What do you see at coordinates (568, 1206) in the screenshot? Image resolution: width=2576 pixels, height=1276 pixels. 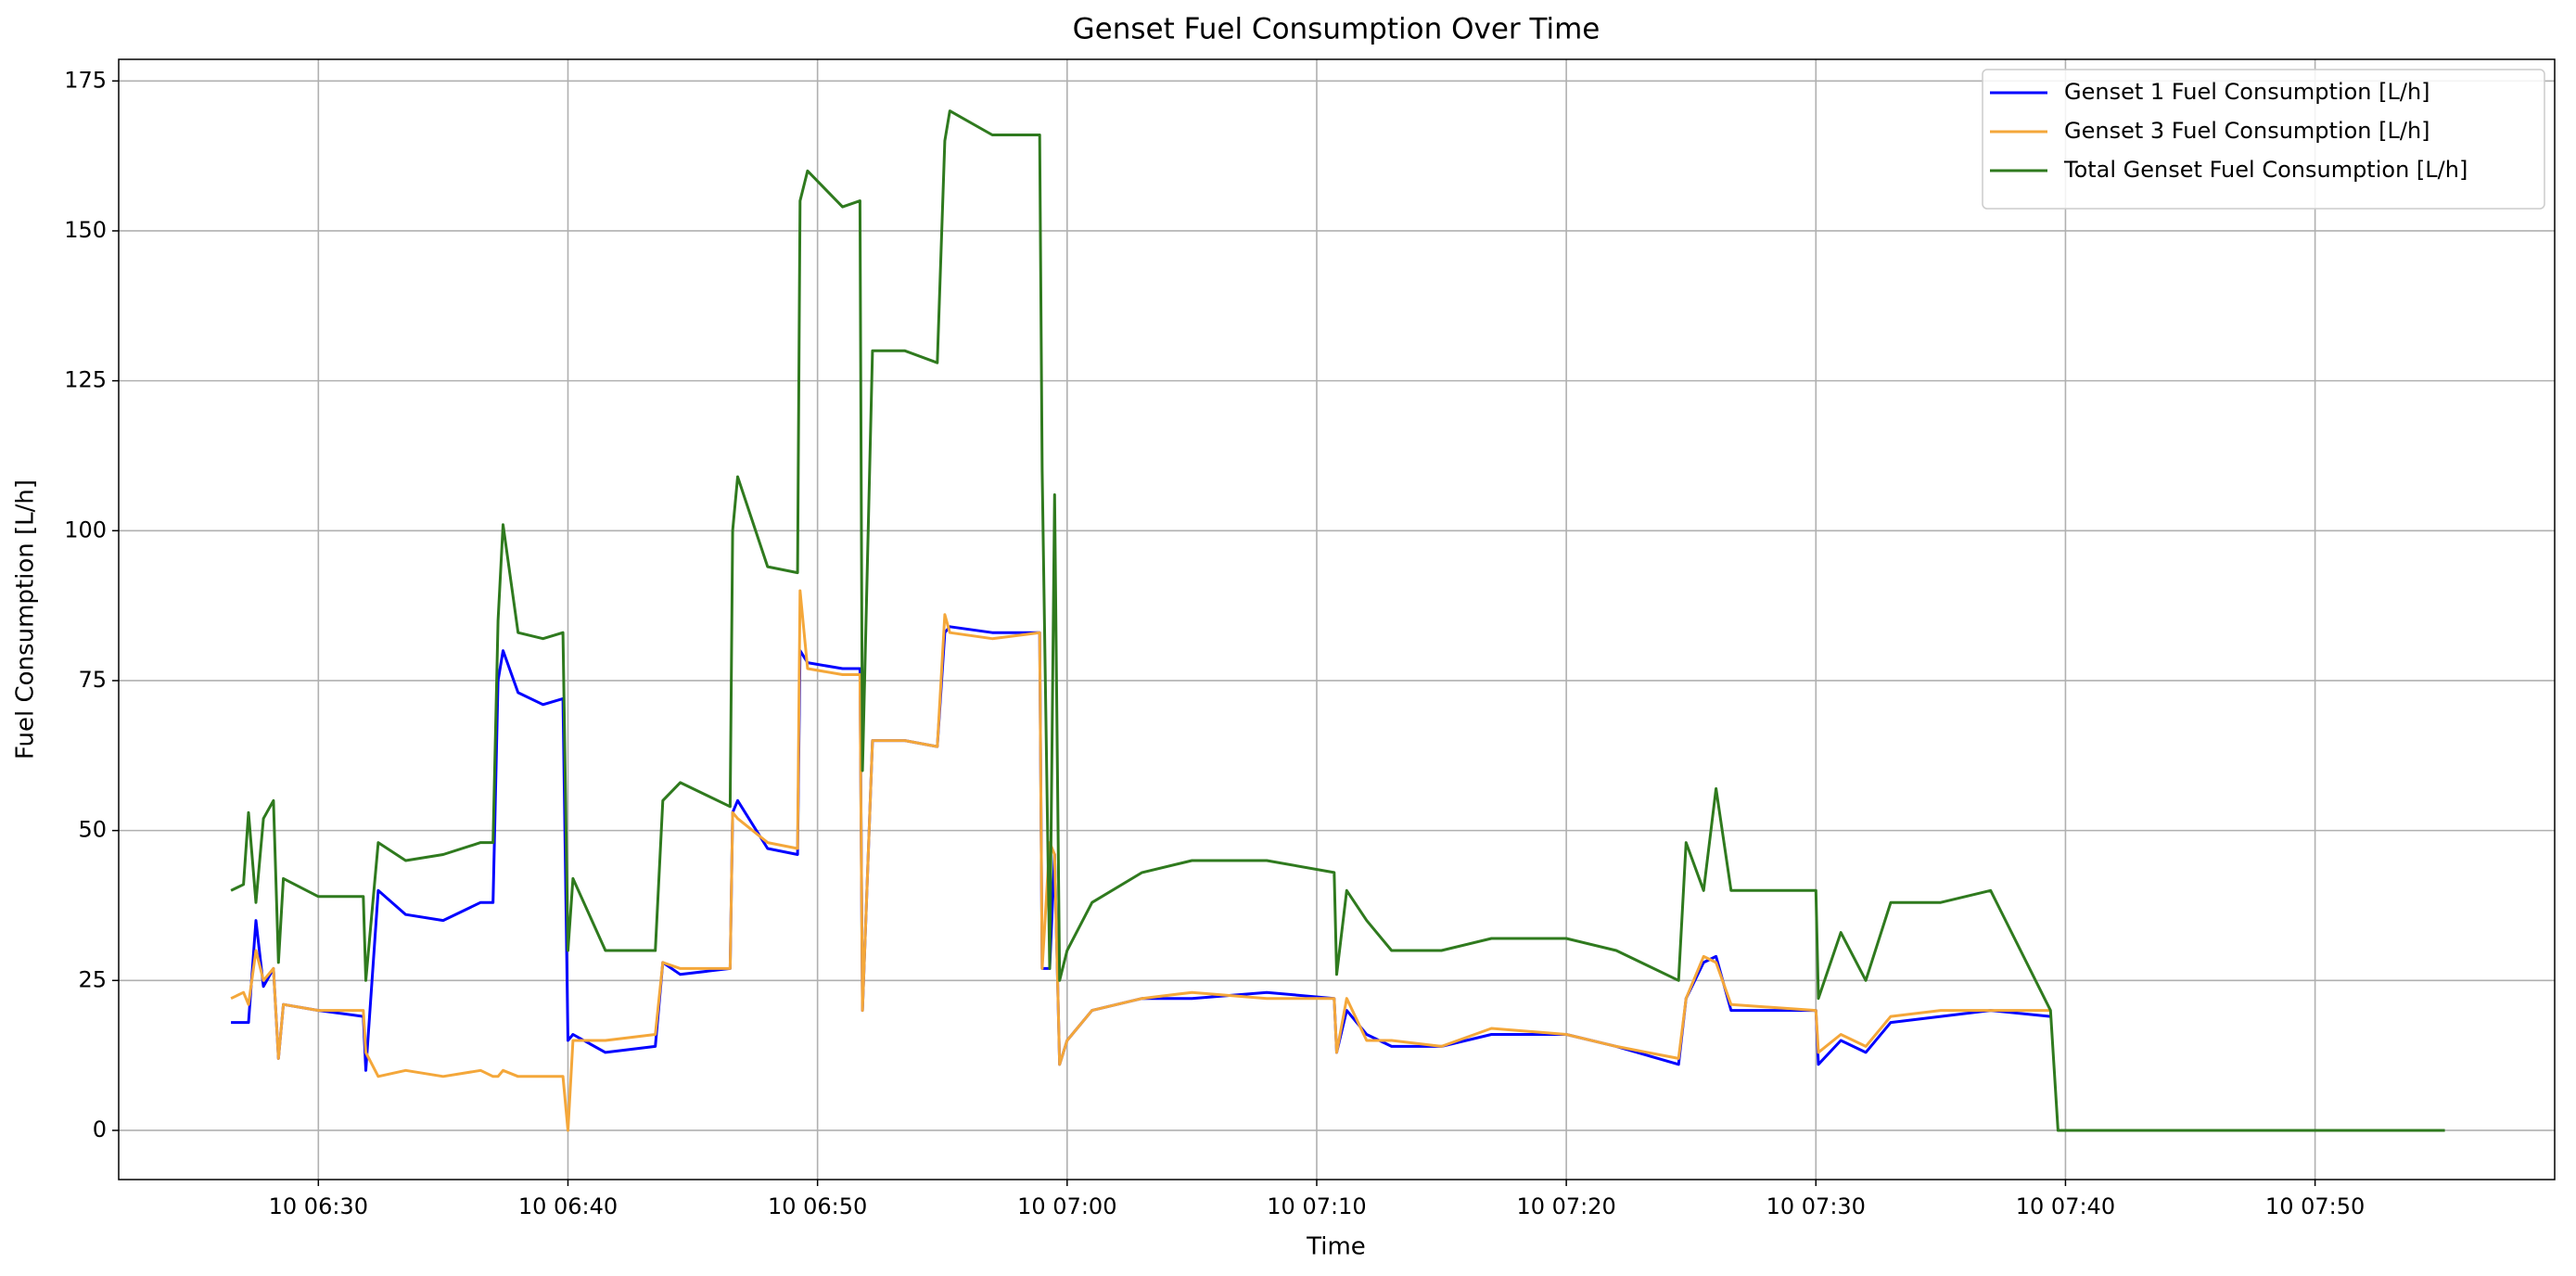 I see `x-tick-label: 10 06:40` at bounding box center [568, 1206].